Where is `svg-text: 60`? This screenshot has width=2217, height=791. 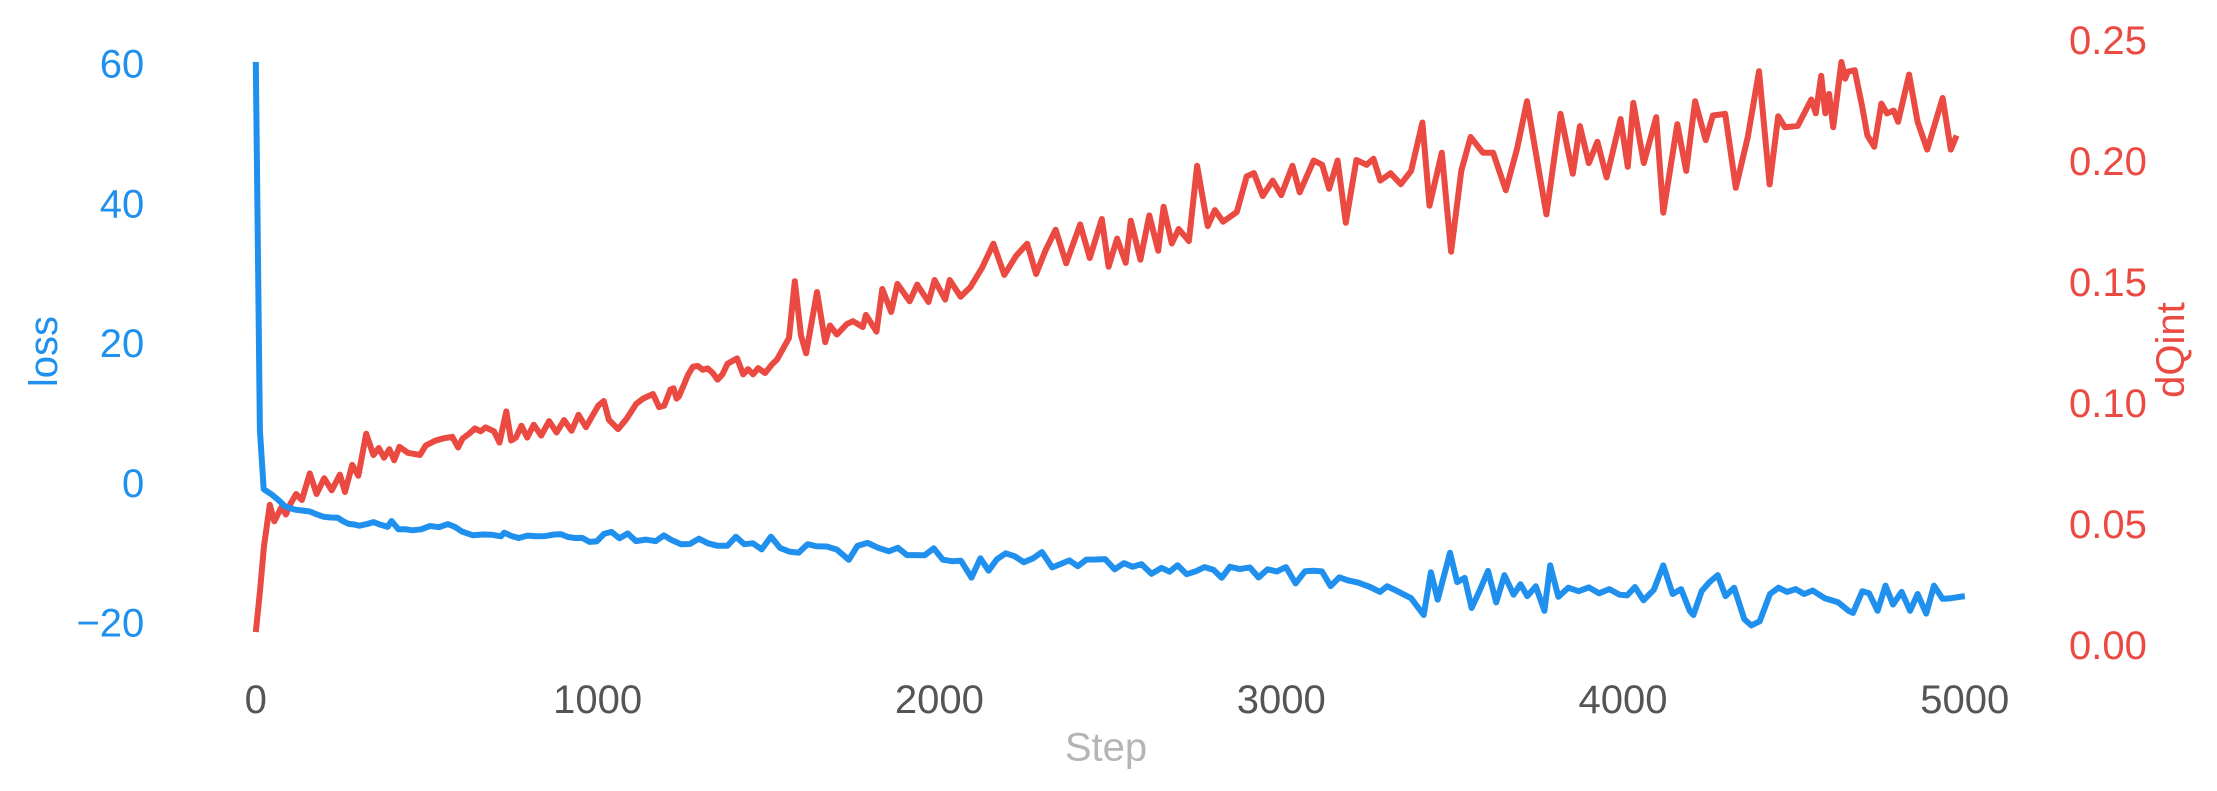
svg-text: 60 is located at coordinates (122, 65).